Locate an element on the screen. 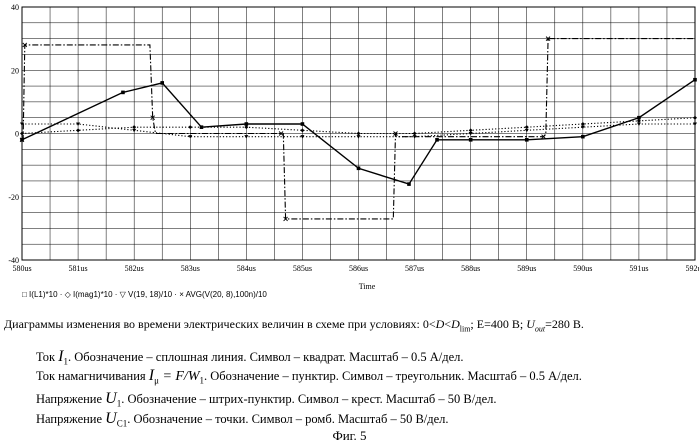 This screenshot has width=699, height=444. x-tick-label: 589us is located at coordinates (526, 268).